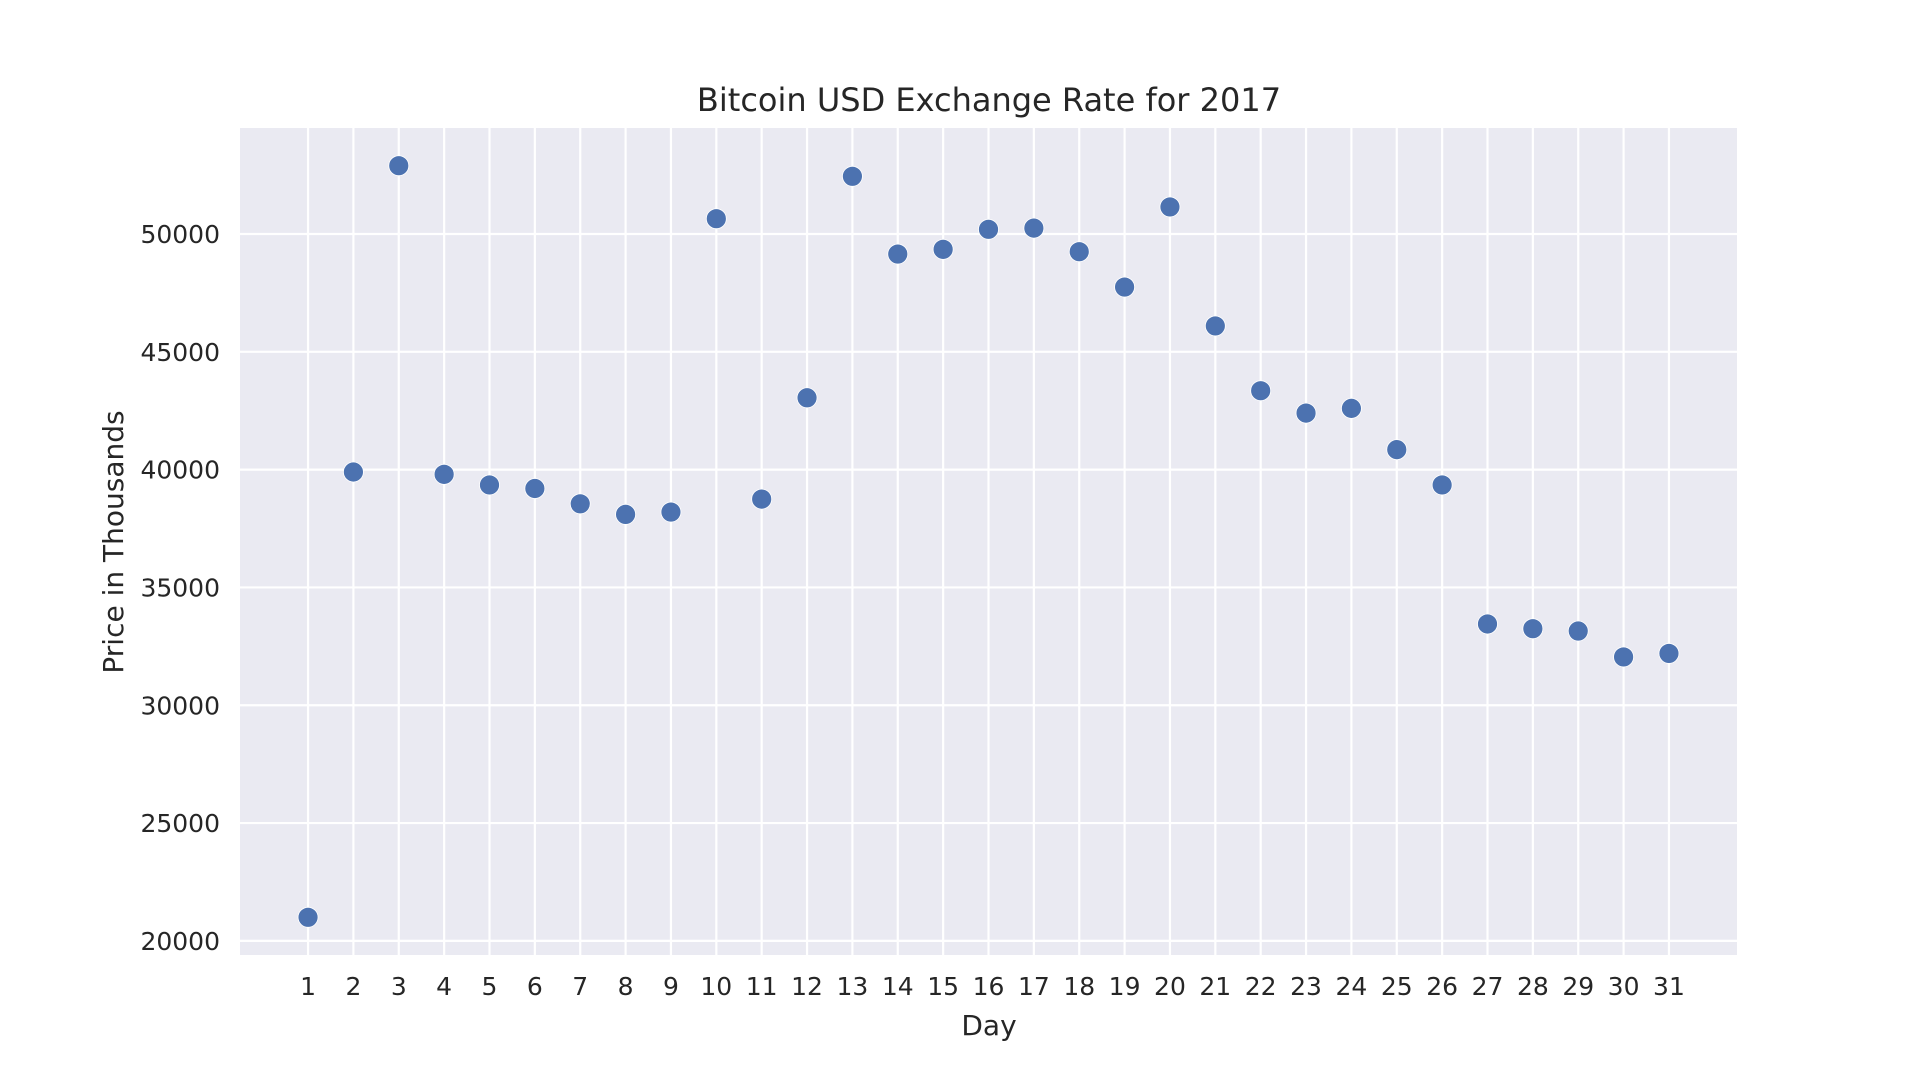 The height and width of the screenshot is (1065, 1907). I want to click on y-tick-label: 40000, so click(180, 470).